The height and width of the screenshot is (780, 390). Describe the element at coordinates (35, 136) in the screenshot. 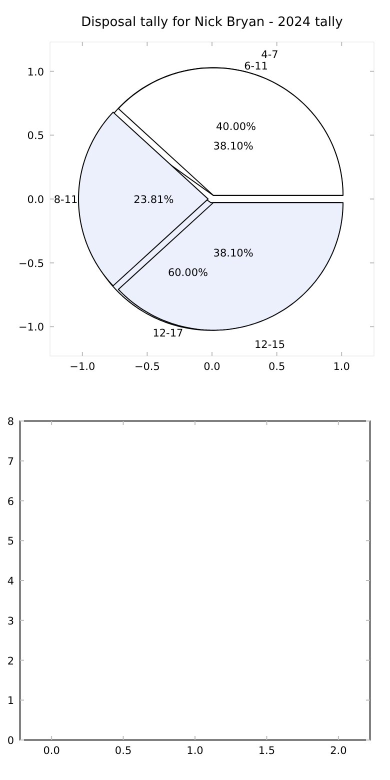

I see `y-tick-label: 0.5` at that location.